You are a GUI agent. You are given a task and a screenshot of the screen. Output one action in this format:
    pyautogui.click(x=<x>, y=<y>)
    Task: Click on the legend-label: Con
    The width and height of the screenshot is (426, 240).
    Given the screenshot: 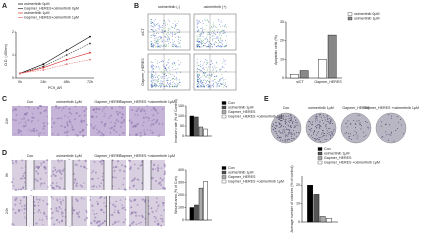 What is the action you would take?
    pyautogui.click(x=231, y=103)
    